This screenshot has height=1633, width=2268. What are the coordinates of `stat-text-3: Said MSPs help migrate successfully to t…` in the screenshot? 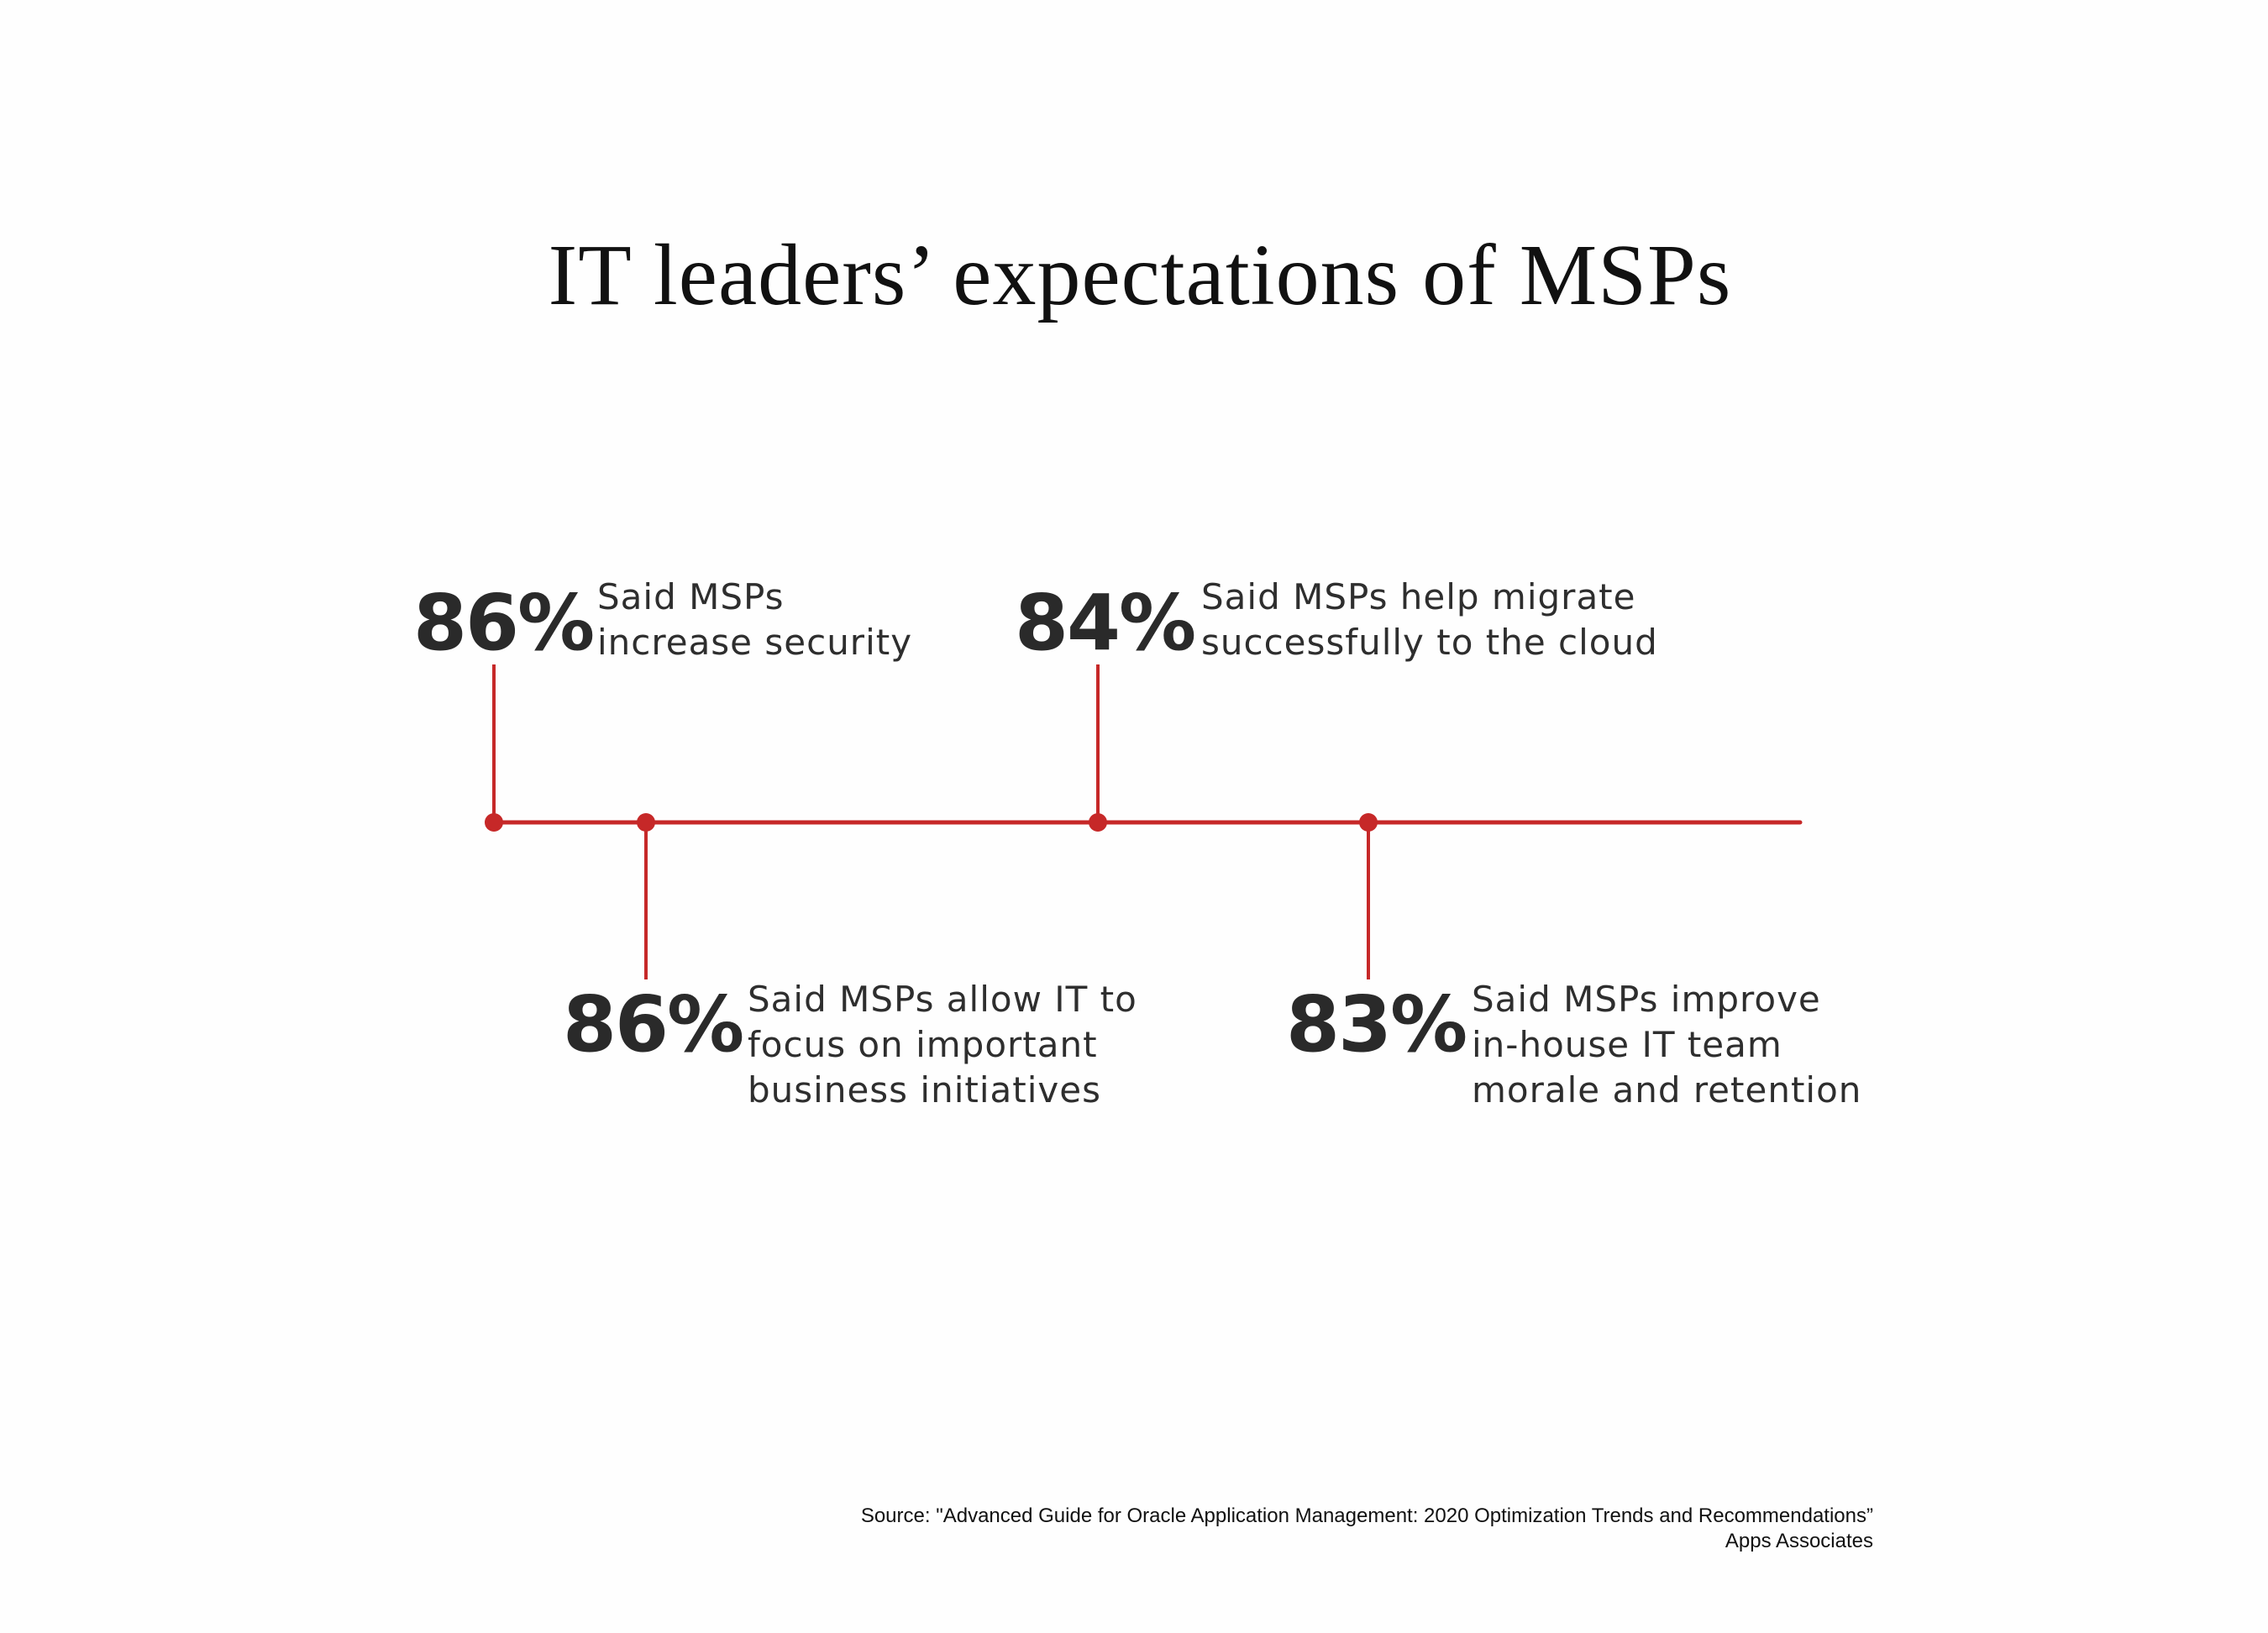 It's located at (1429, 619).